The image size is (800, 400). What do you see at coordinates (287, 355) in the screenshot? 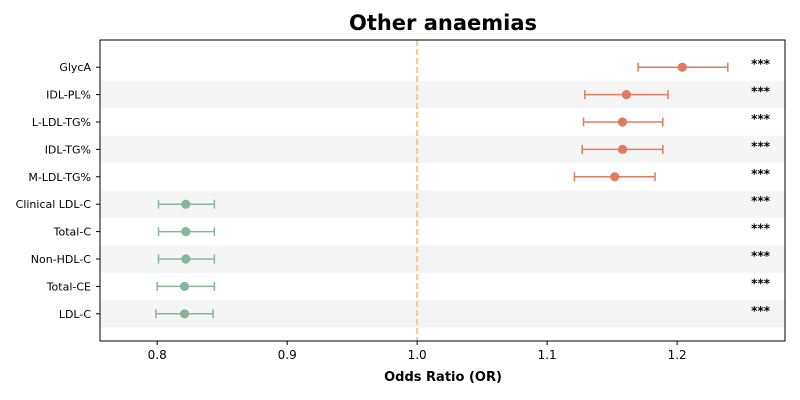
I see `x-tick-label: 0.9` at bounding box center [287, 355].